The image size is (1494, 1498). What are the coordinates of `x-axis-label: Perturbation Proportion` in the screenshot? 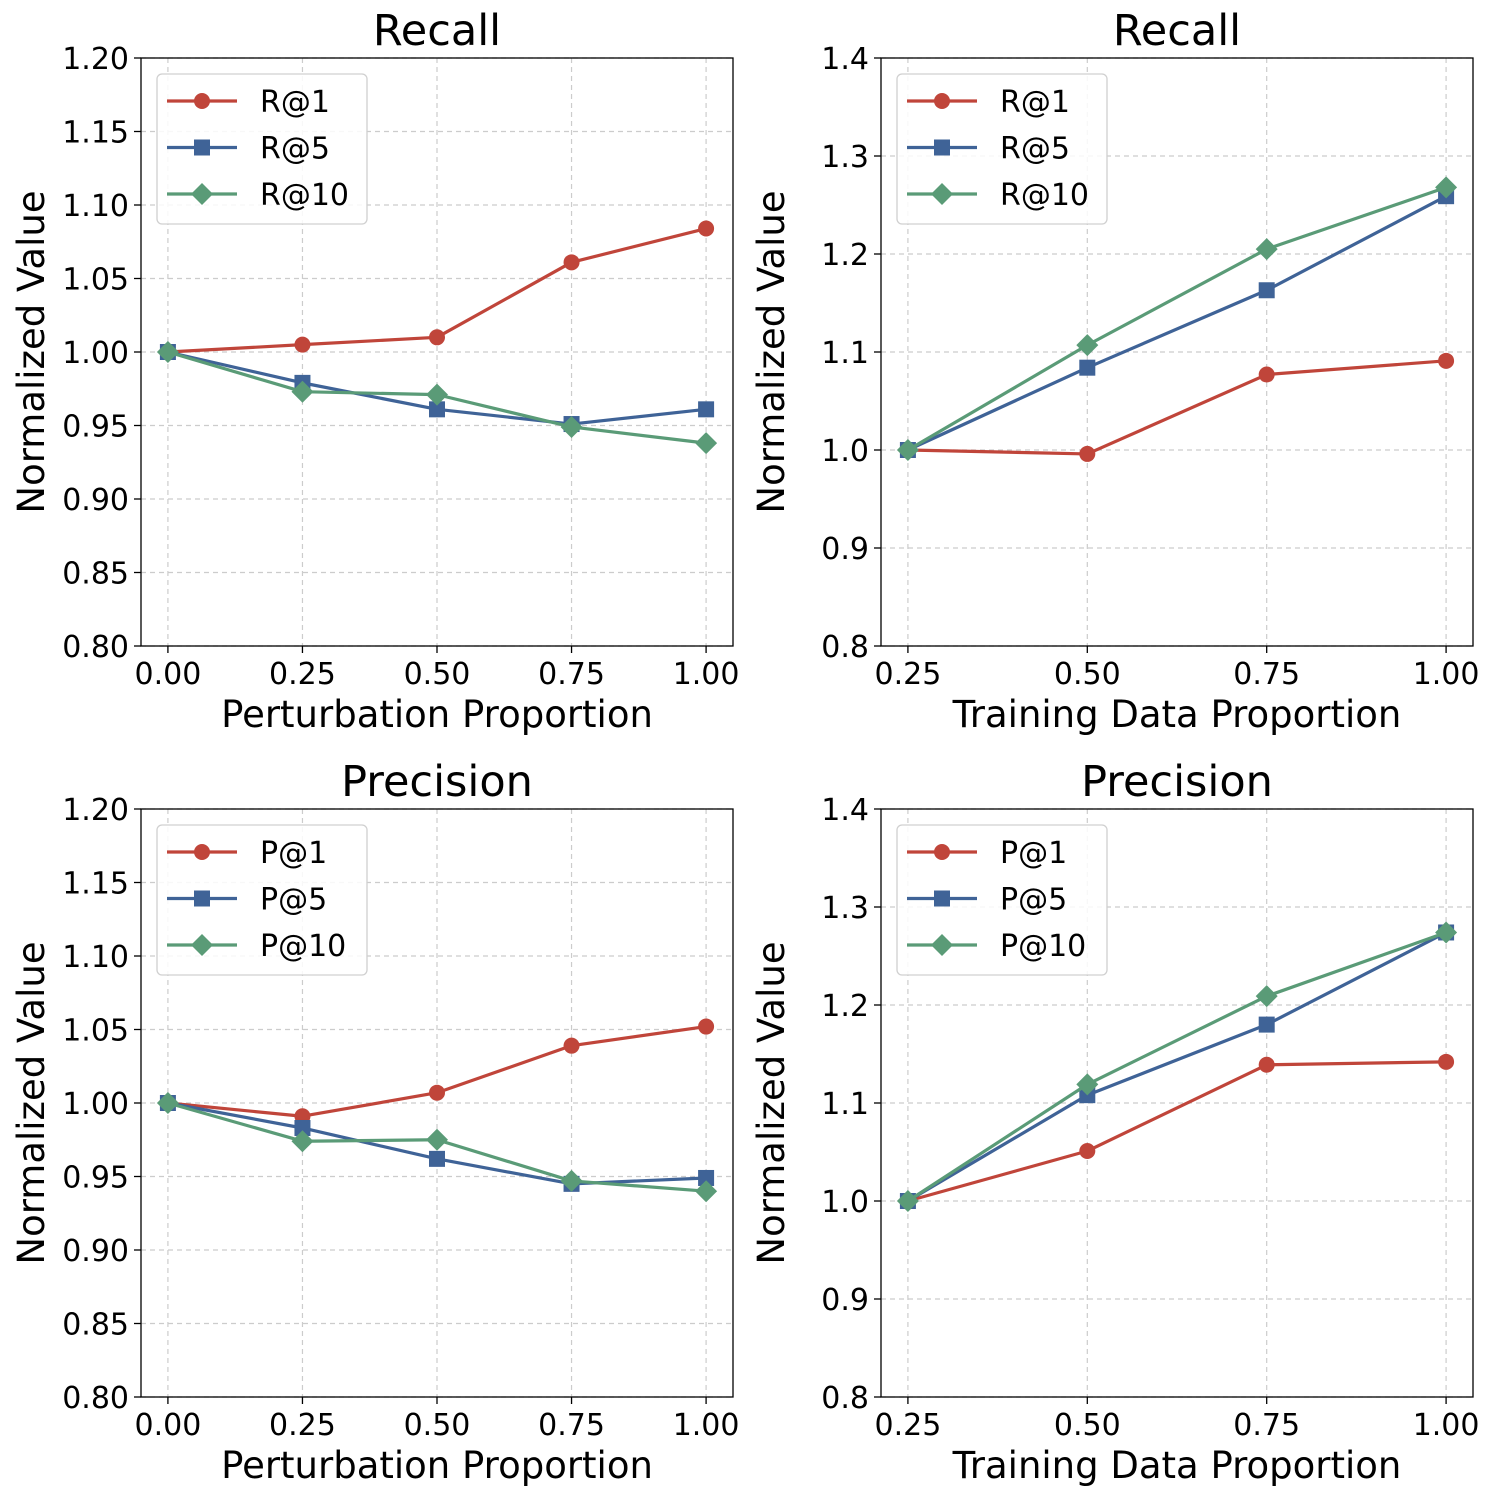 It's located at (437, 1465).